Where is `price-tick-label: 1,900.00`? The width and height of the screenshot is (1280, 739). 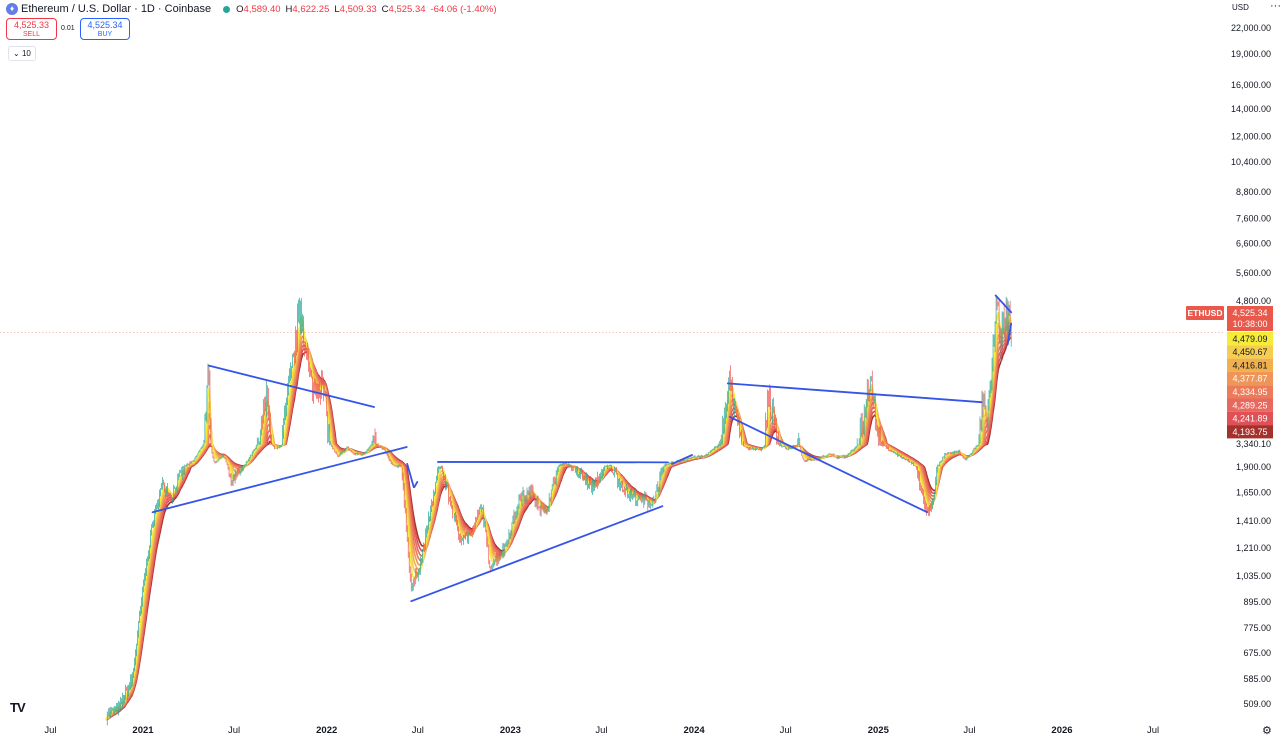
price-tick-label: 1,900.00 is located at coordinates (1253, 467).